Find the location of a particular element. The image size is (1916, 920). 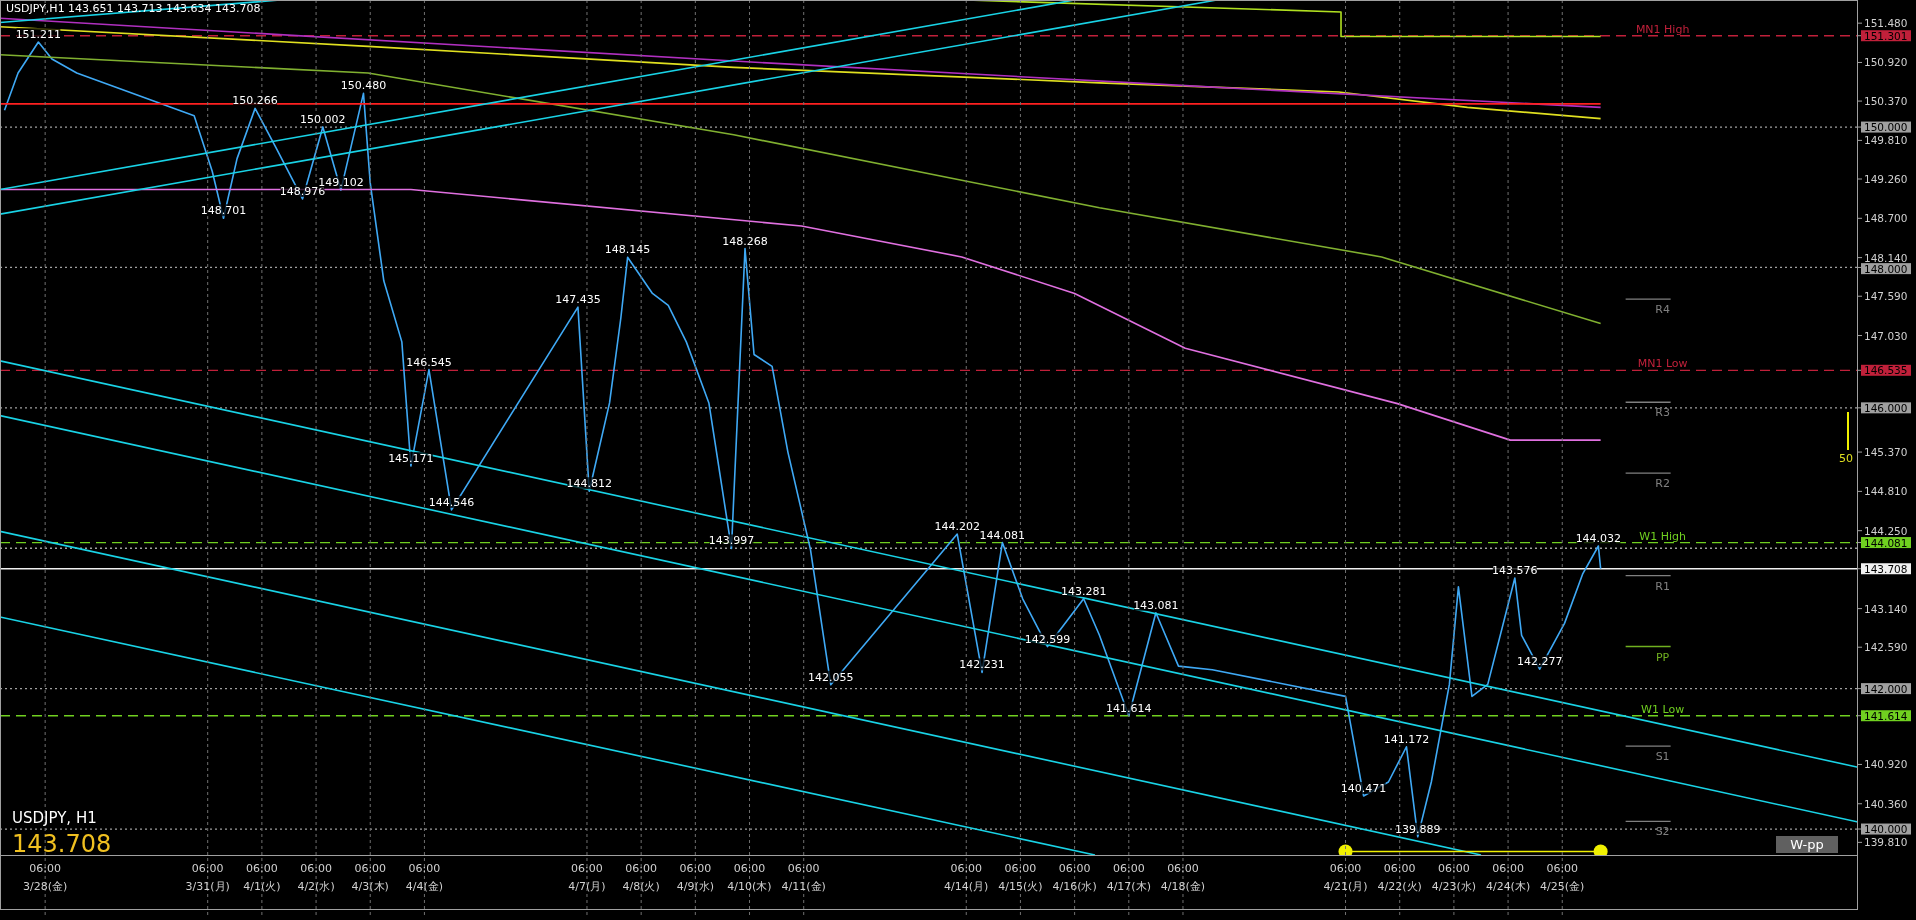

ref-line-label: MN1 Low is located at coordinates (1662, 364).